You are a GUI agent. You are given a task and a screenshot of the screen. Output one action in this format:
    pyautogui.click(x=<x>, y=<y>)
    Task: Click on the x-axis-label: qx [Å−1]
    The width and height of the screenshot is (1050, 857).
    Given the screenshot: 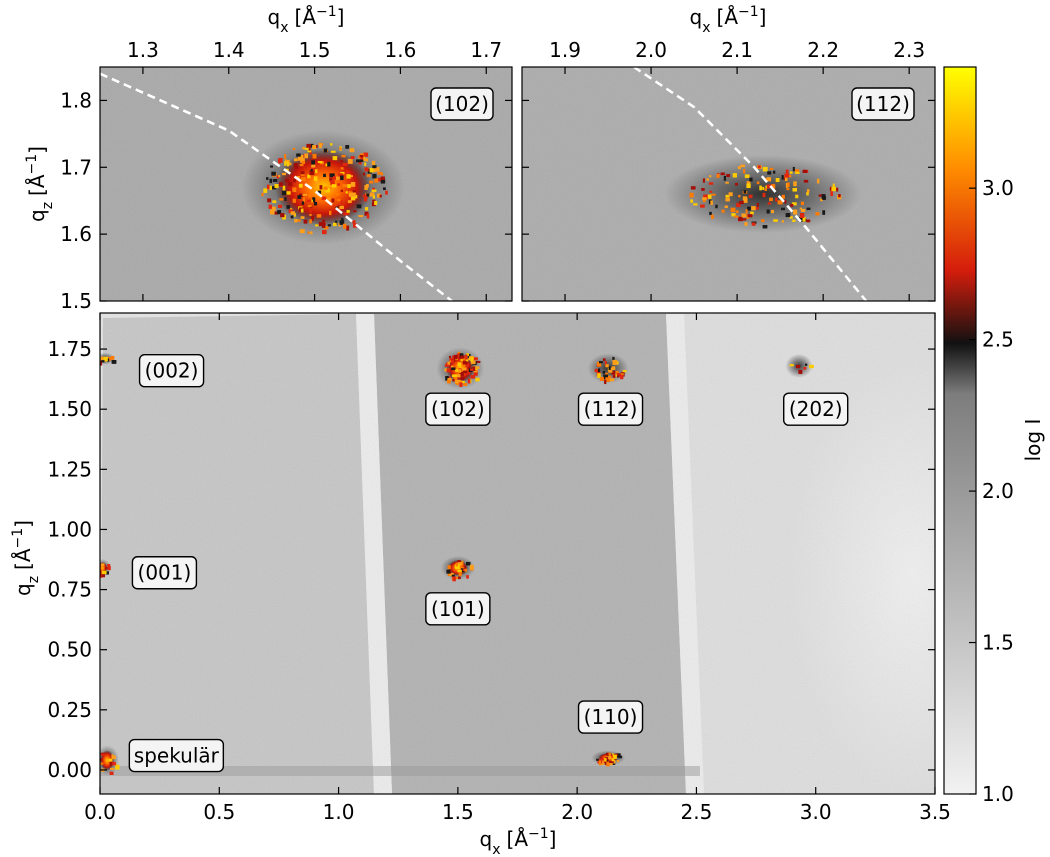 What is the action you would take?
    pyautogui.click(x=518, y=841)
    